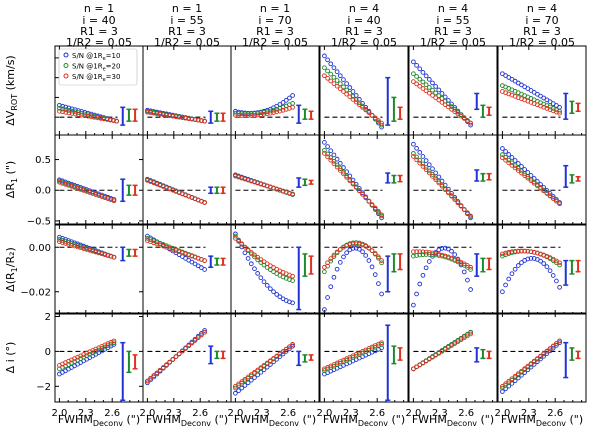 Image resolution: width=594 pixels, height=431 pixels. Describe the element at coordinates (66, 65) in the screenshot. I see `legend-marker` at that location.